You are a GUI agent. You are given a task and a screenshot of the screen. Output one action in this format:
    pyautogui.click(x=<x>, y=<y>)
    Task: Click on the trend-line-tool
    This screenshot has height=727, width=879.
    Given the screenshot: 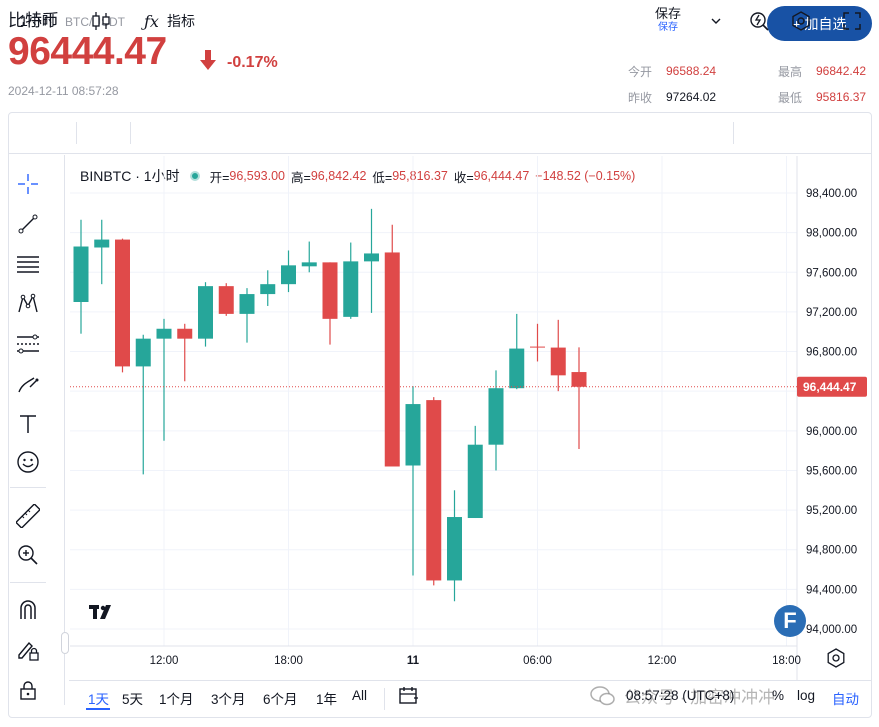 What is the action you would take?
    pyautogui.click(x=28, y=224)
    